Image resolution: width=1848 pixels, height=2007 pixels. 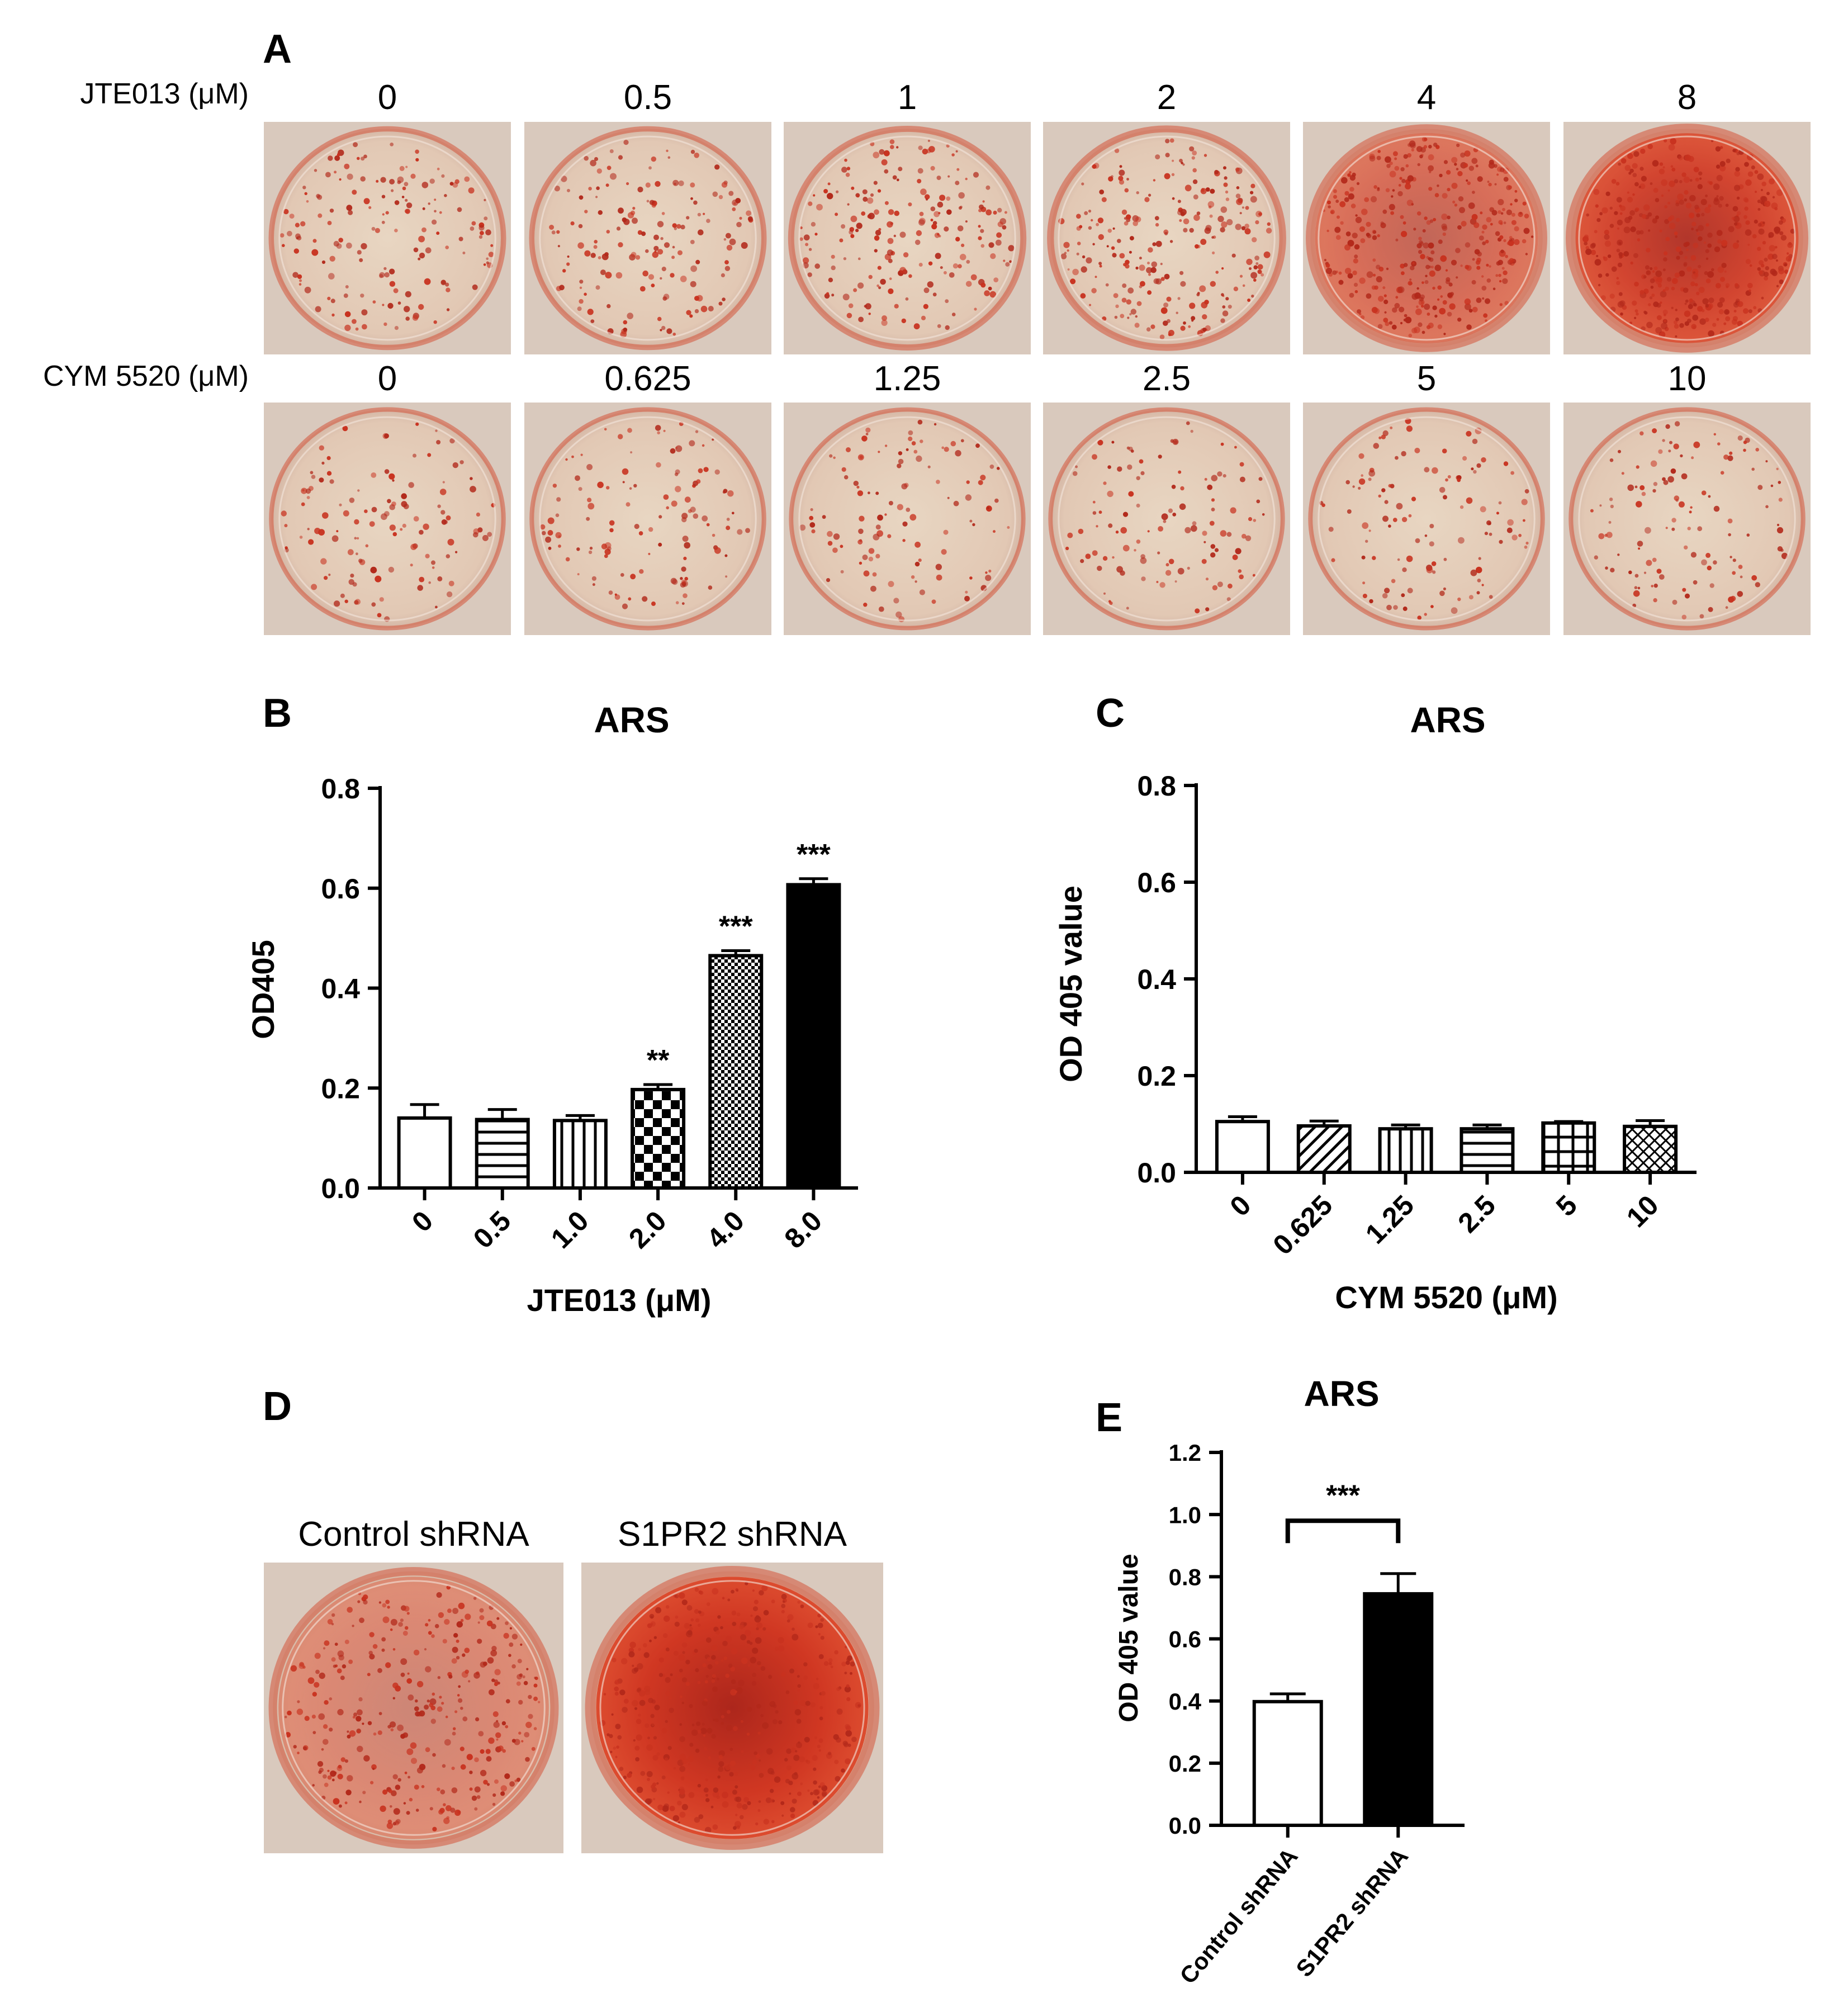 What do you see at coordinates (413, 1534) in the screenshot?
I see `shrna-dish-label: Control shRNA` at bounding box center [413, 1534].